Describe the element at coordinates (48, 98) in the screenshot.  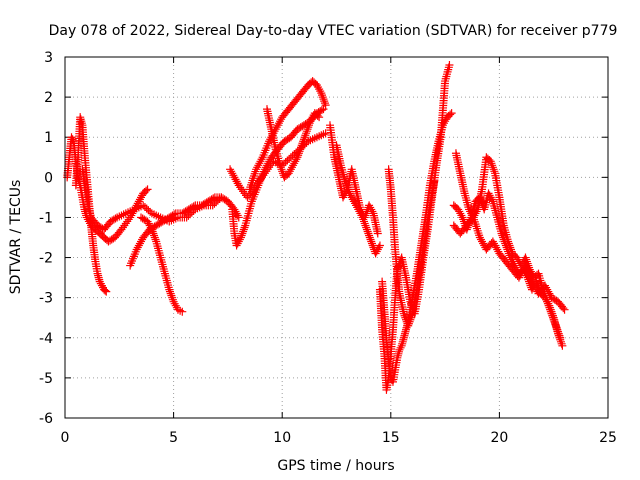
I see `y-tick-label: 2` at that location.